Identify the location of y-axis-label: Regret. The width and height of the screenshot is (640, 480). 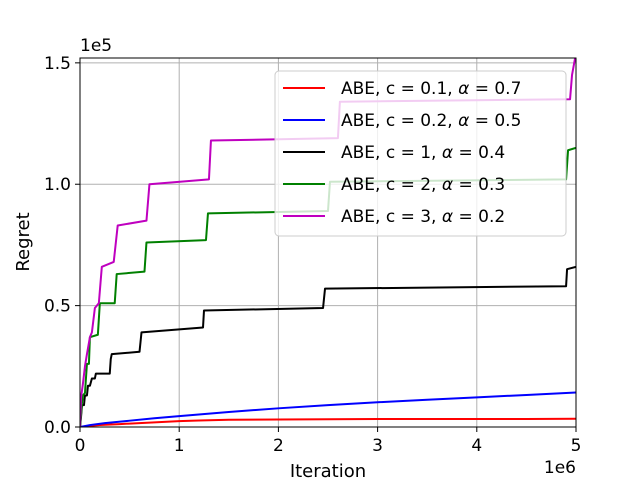
(23, 241).